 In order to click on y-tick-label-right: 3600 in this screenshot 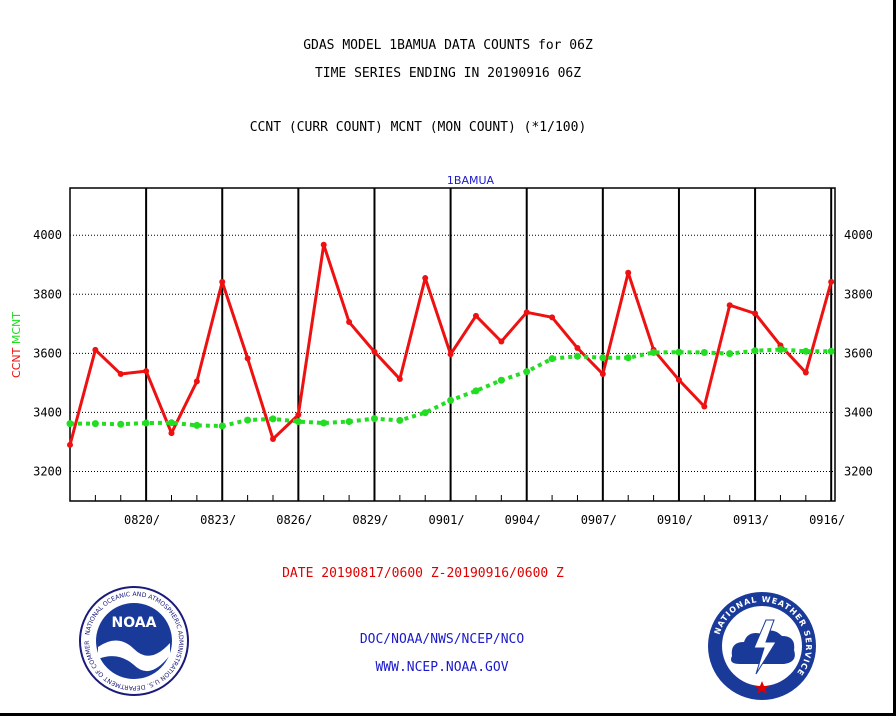, I will do `click(858, 353)`.